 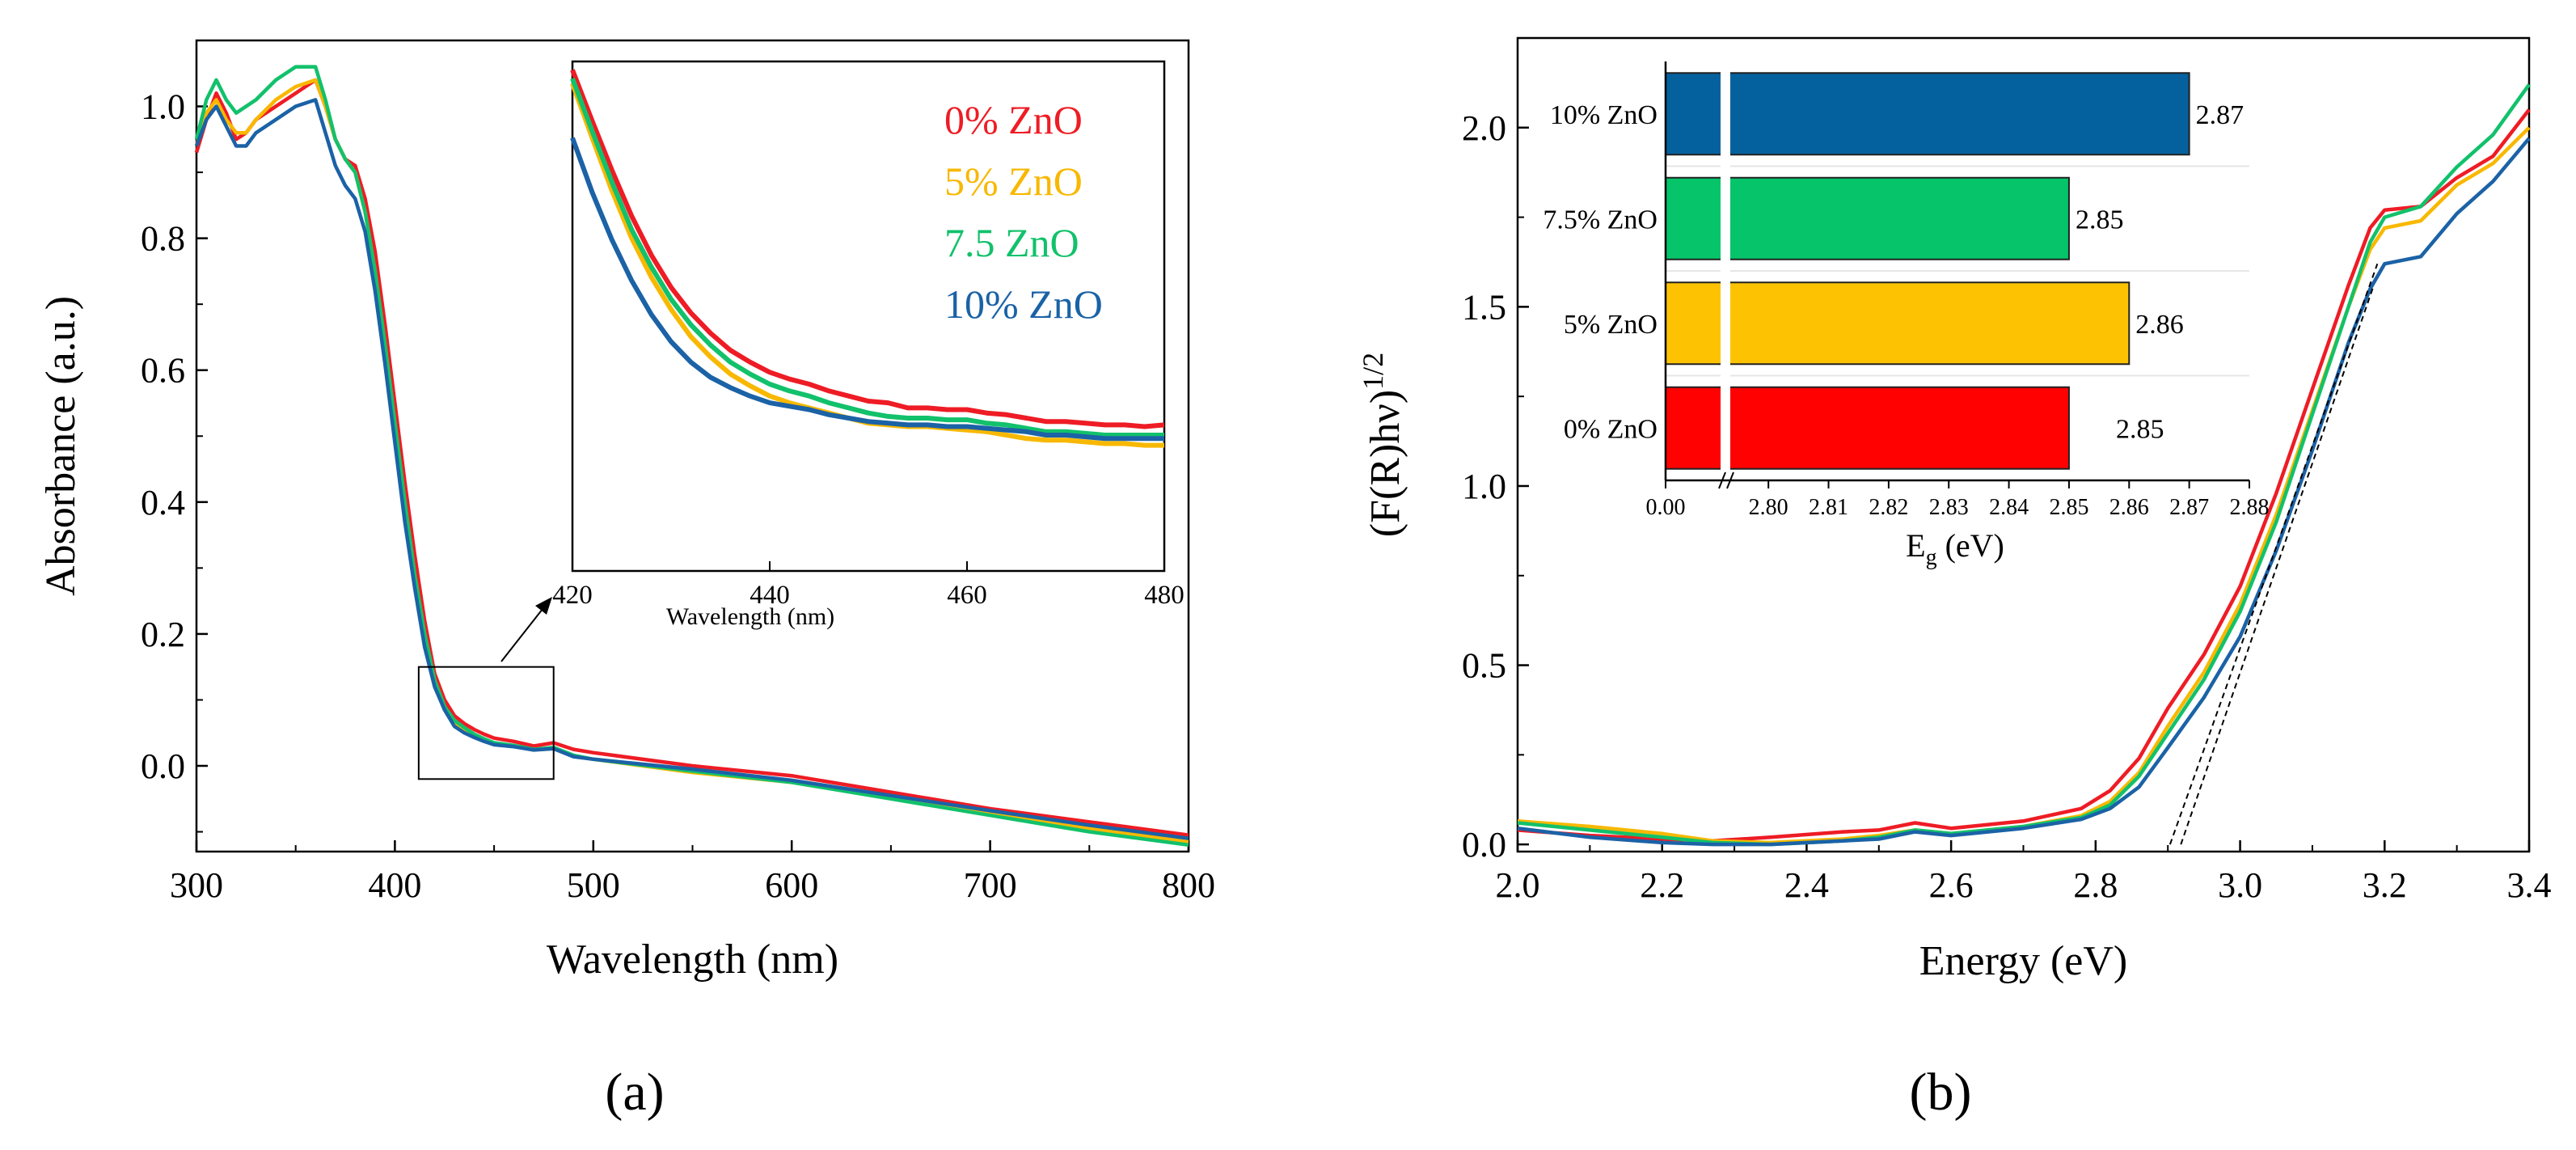 I want to click on x-tick-label: 2.0, so click(x=1518, y=885).